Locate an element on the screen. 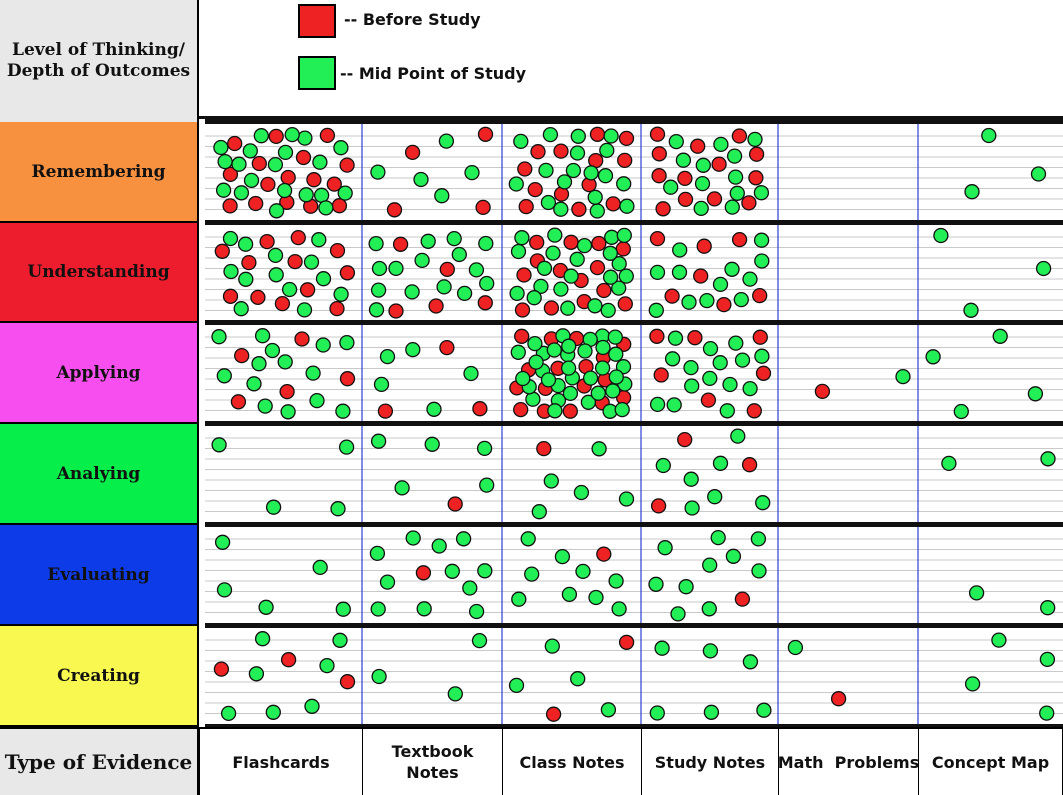 This screenshot has height=795, width=1063. level-remembering: Remembering is located at coordinates (99, 172).